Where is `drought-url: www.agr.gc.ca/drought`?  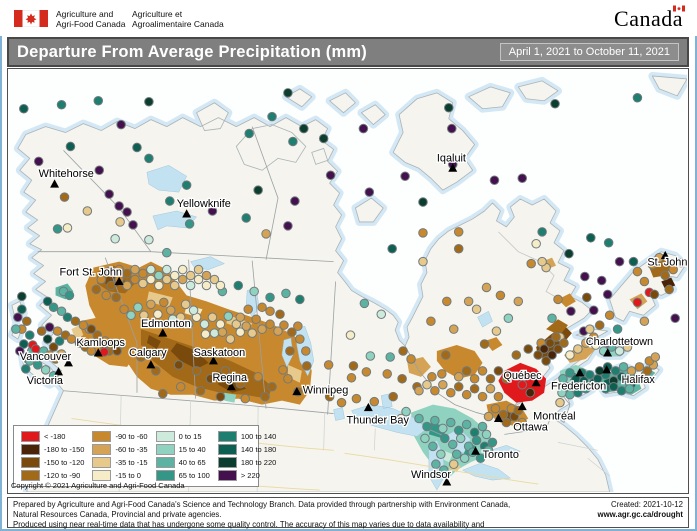
drought-url: www.agr.gc.ca/drought is located at coordinates (640, 515).